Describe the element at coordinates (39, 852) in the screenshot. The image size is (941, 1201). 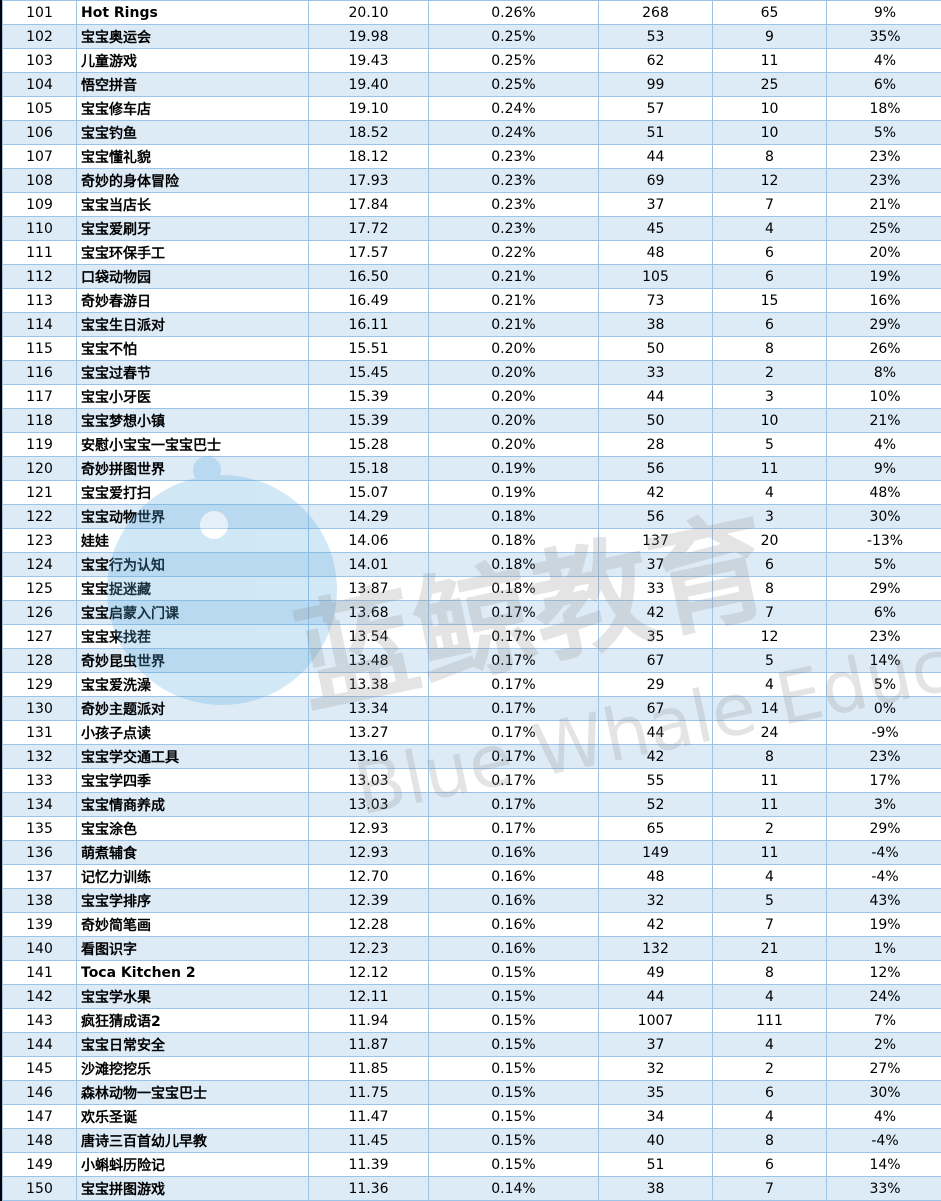
I see `rank-cell: 136` at that location.